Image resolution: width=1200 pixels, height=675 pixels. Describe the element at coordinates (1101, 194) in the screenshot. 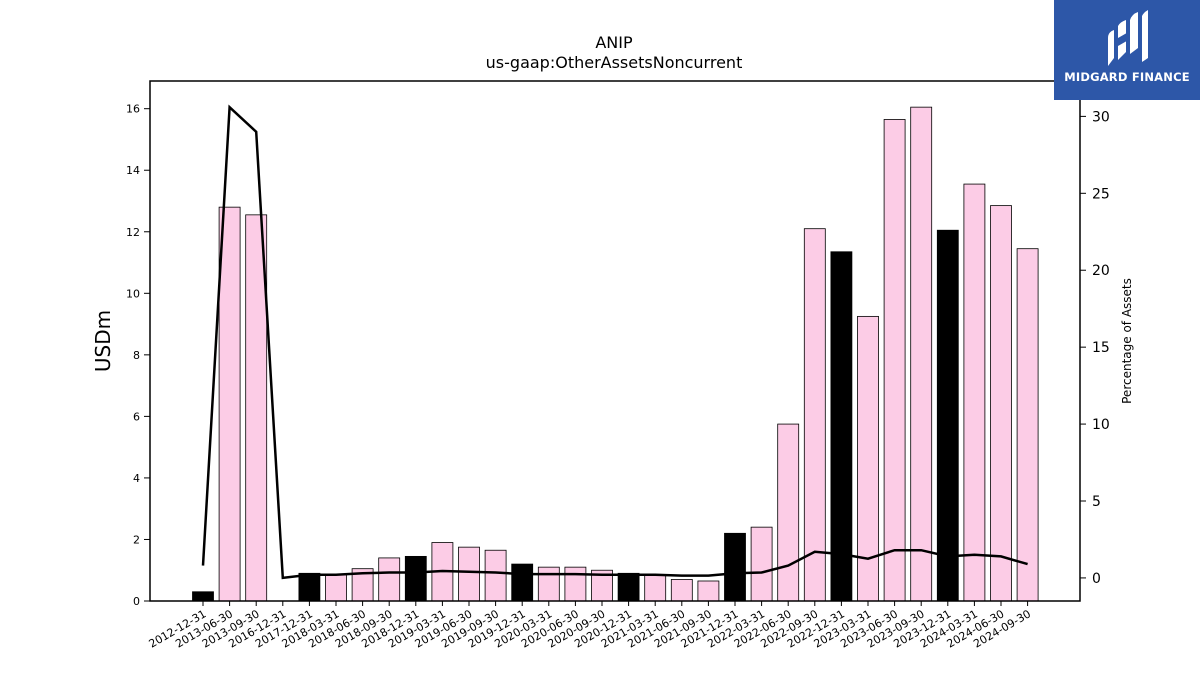

I see `y2-tick-label: 25` at that location.